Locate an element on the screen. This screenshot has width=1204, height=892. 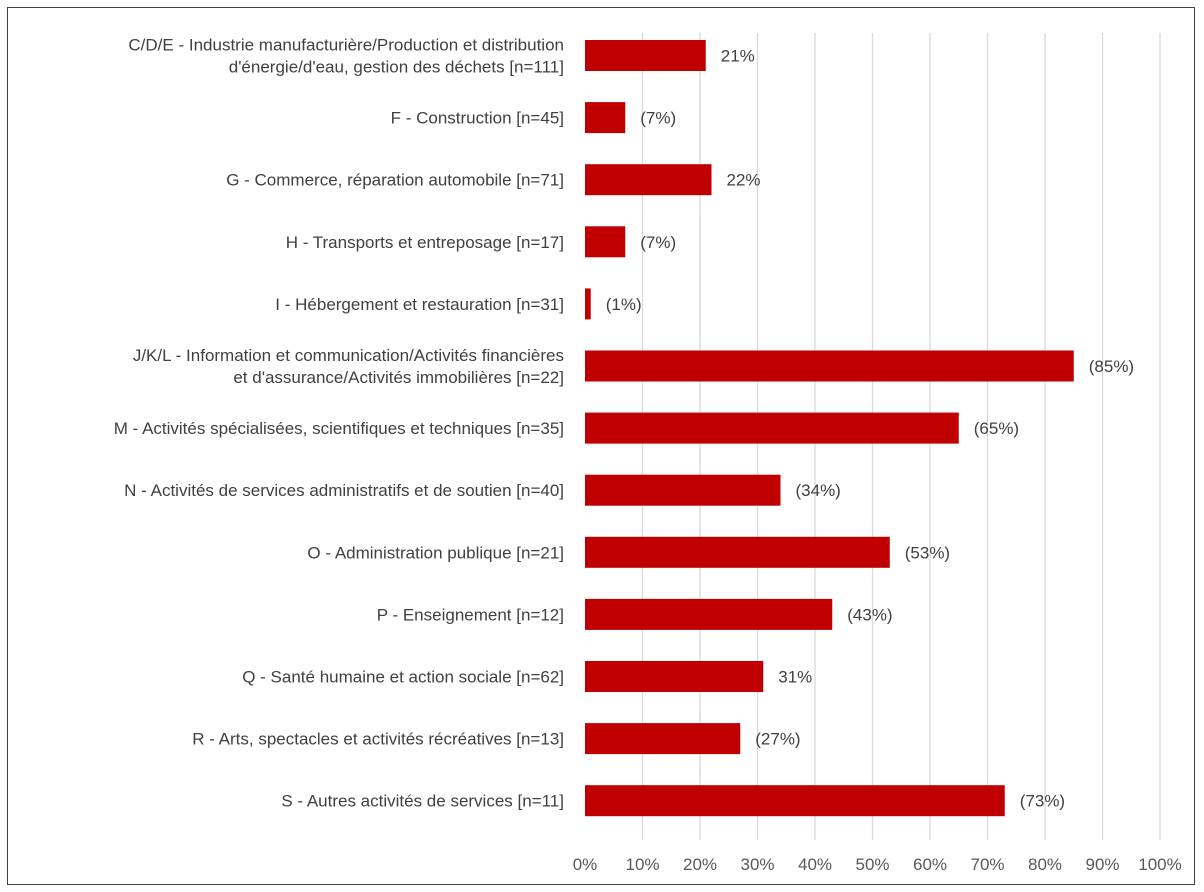
category-label-line: I - Hébergement et restauration [n=31] is located at coordinates (419, 304).